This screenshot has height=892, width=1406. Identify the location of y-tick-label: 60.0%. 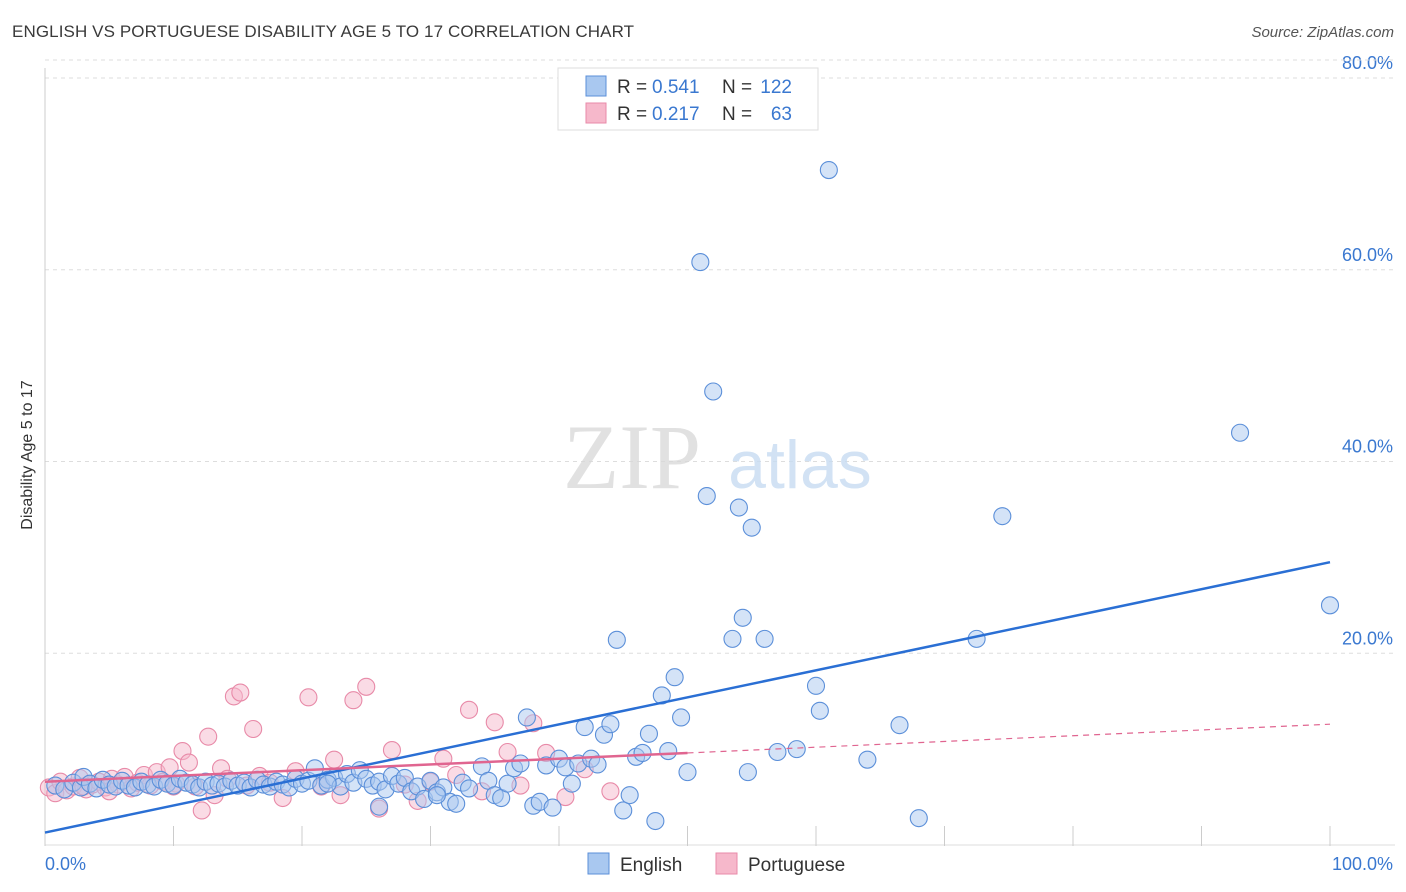
(1367, 255).